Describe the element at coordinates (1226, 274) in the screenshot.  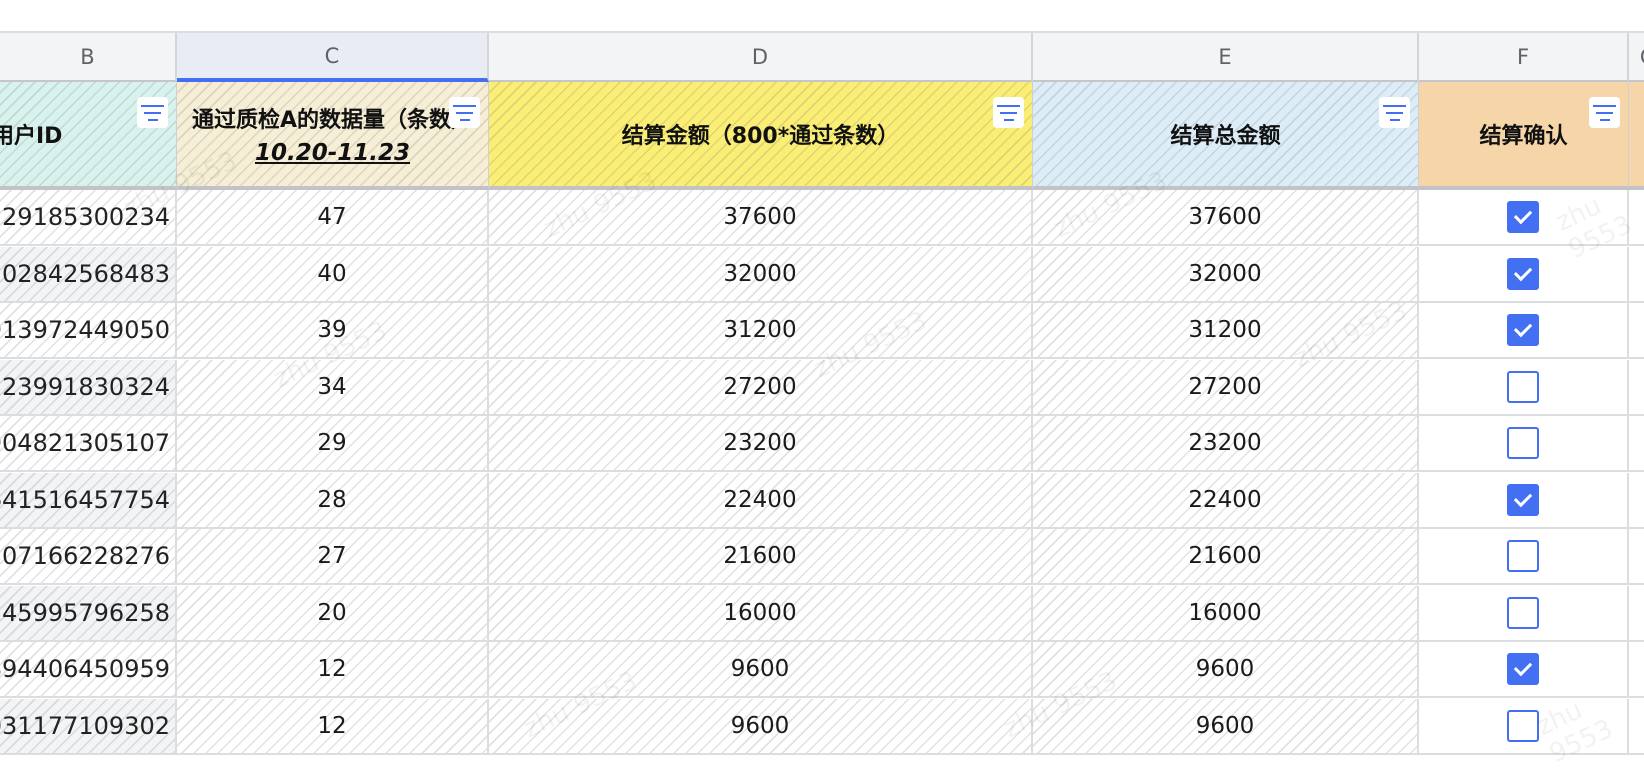
I see `total-cell: 32000` at that location.